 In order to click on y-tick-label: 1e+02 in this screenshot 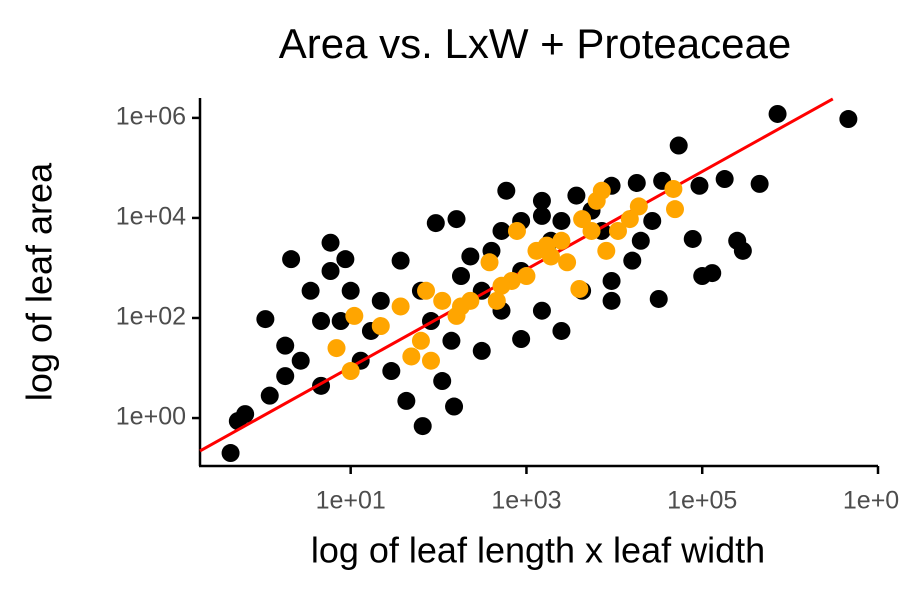, I will do `click(151, 317)`.